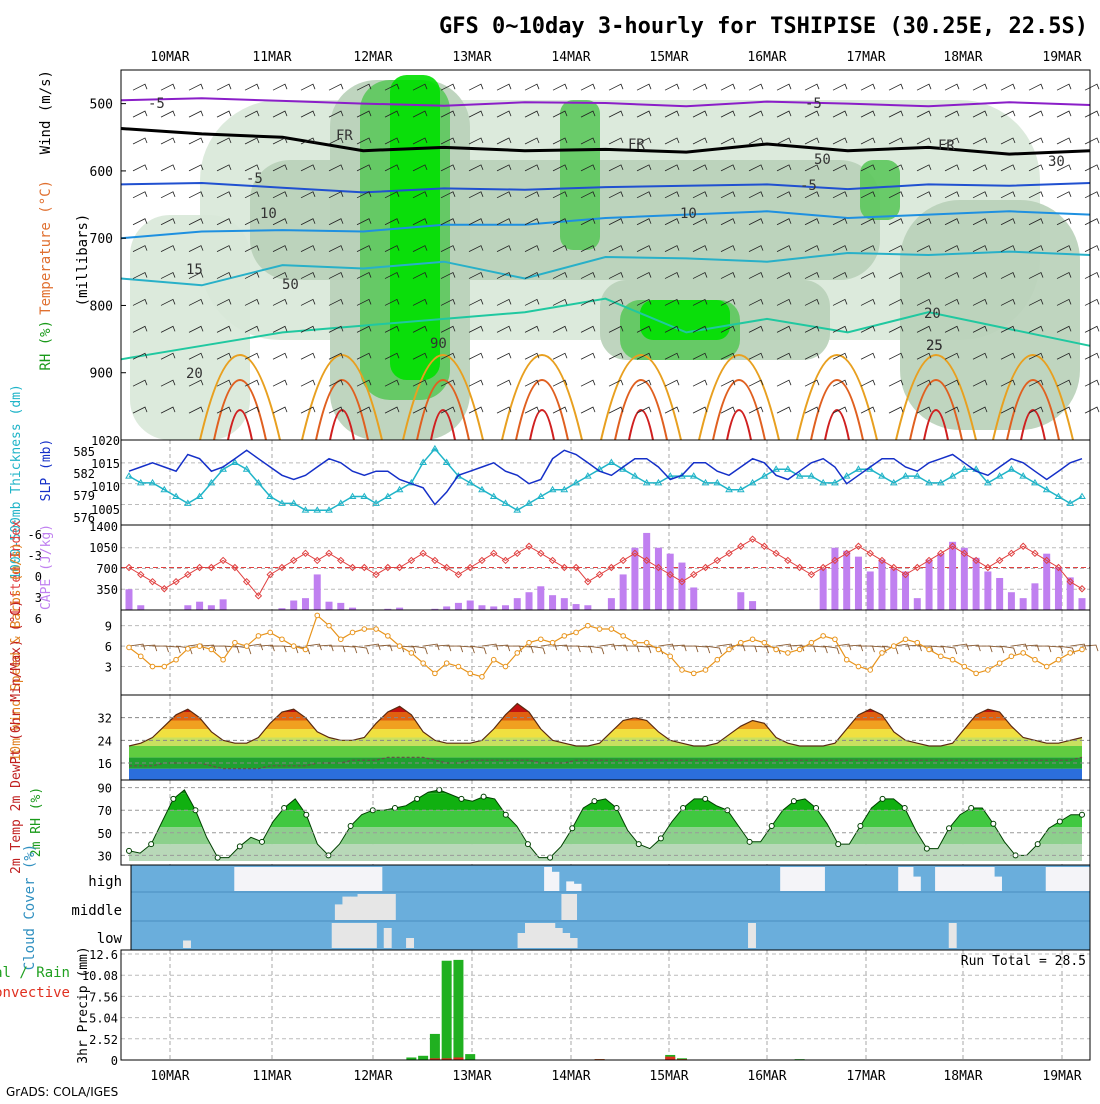 Image resolution: width=1100 pixels, height=1104 pixels. Describe the element at coordinates (1037, 844) in the screenshot. I see `rh-marker` at that location.